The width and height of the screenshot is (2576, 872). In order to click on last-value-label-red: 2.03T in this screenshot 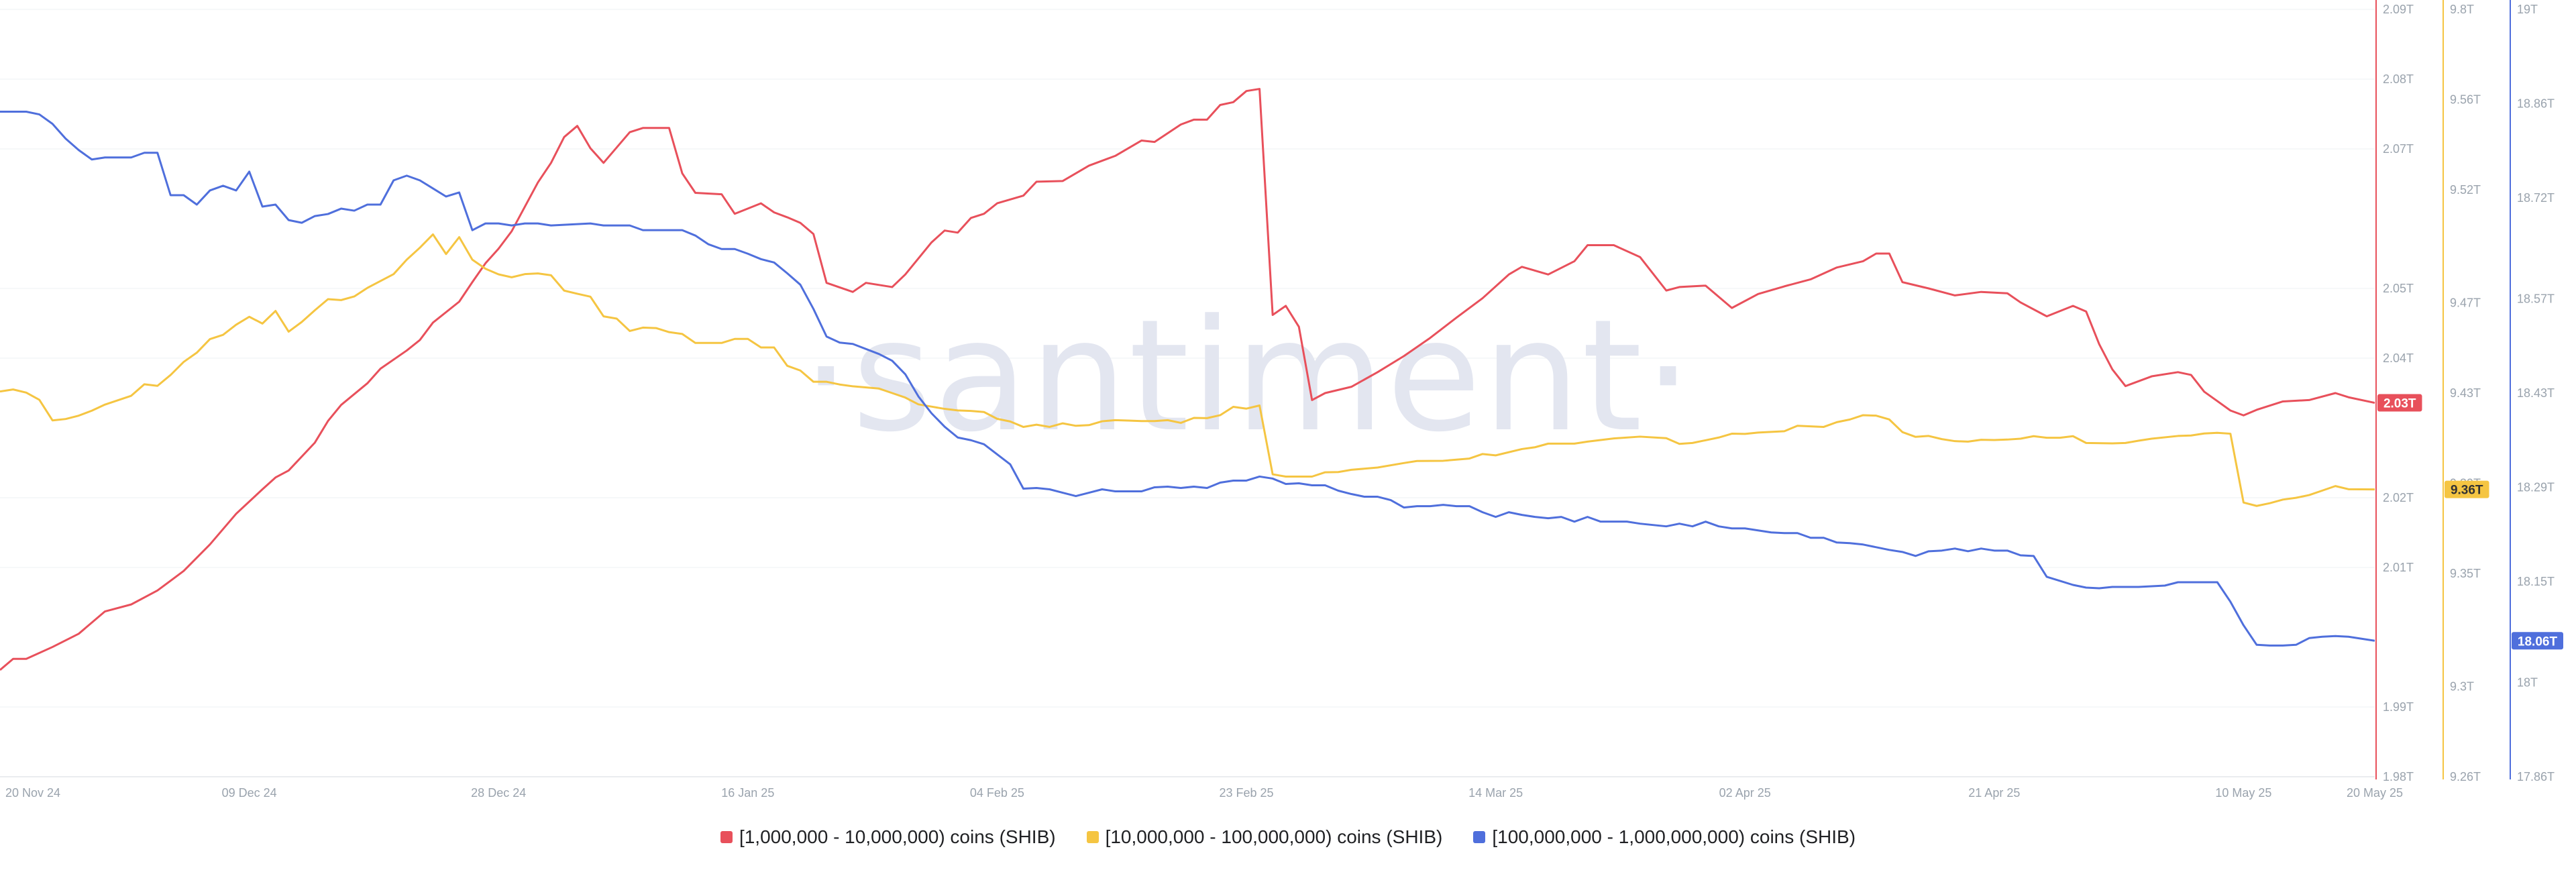, I will do `click(2399, 404)`.